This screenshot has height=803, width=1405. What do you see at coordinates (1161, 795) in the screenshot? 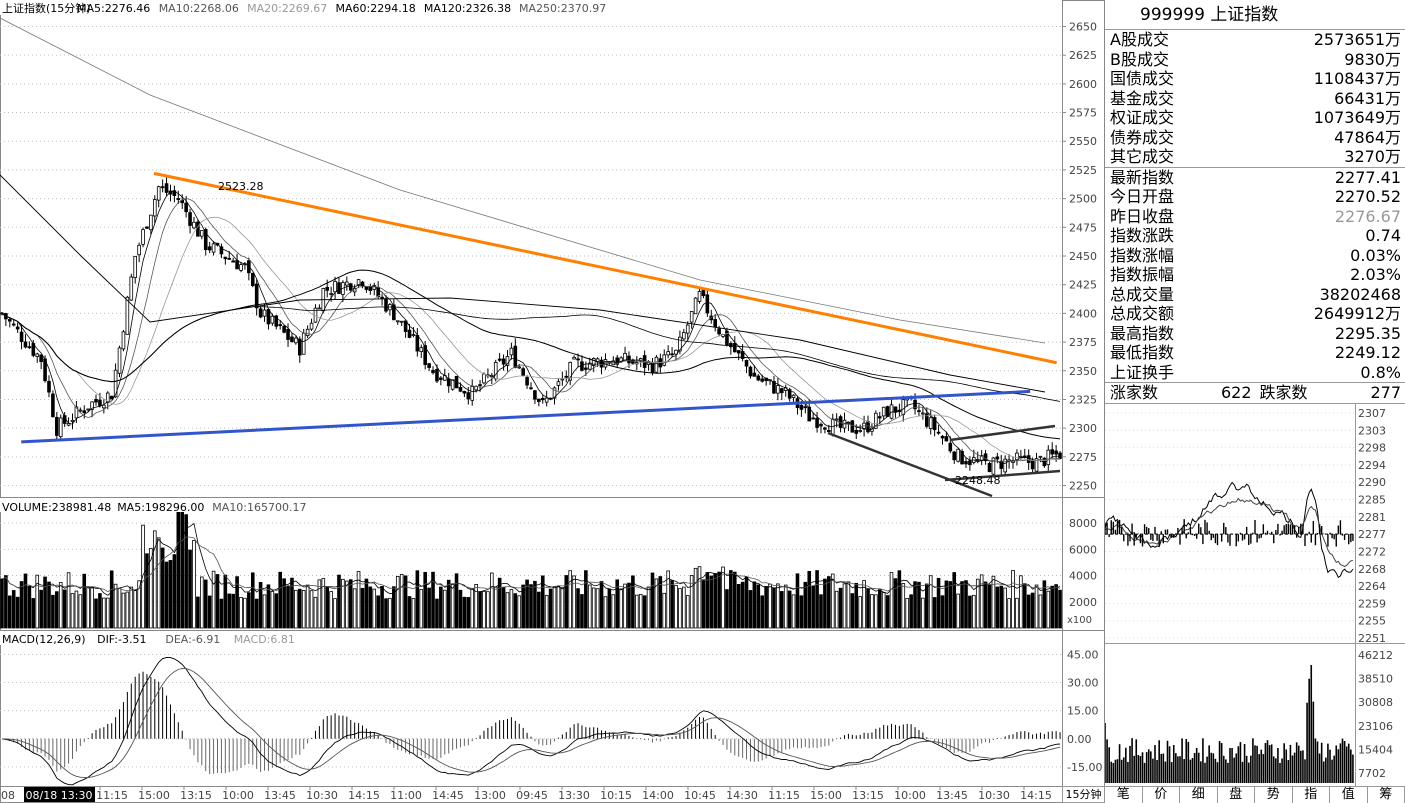
I see `tab-1: 价` at bounding box center [1161, 795].